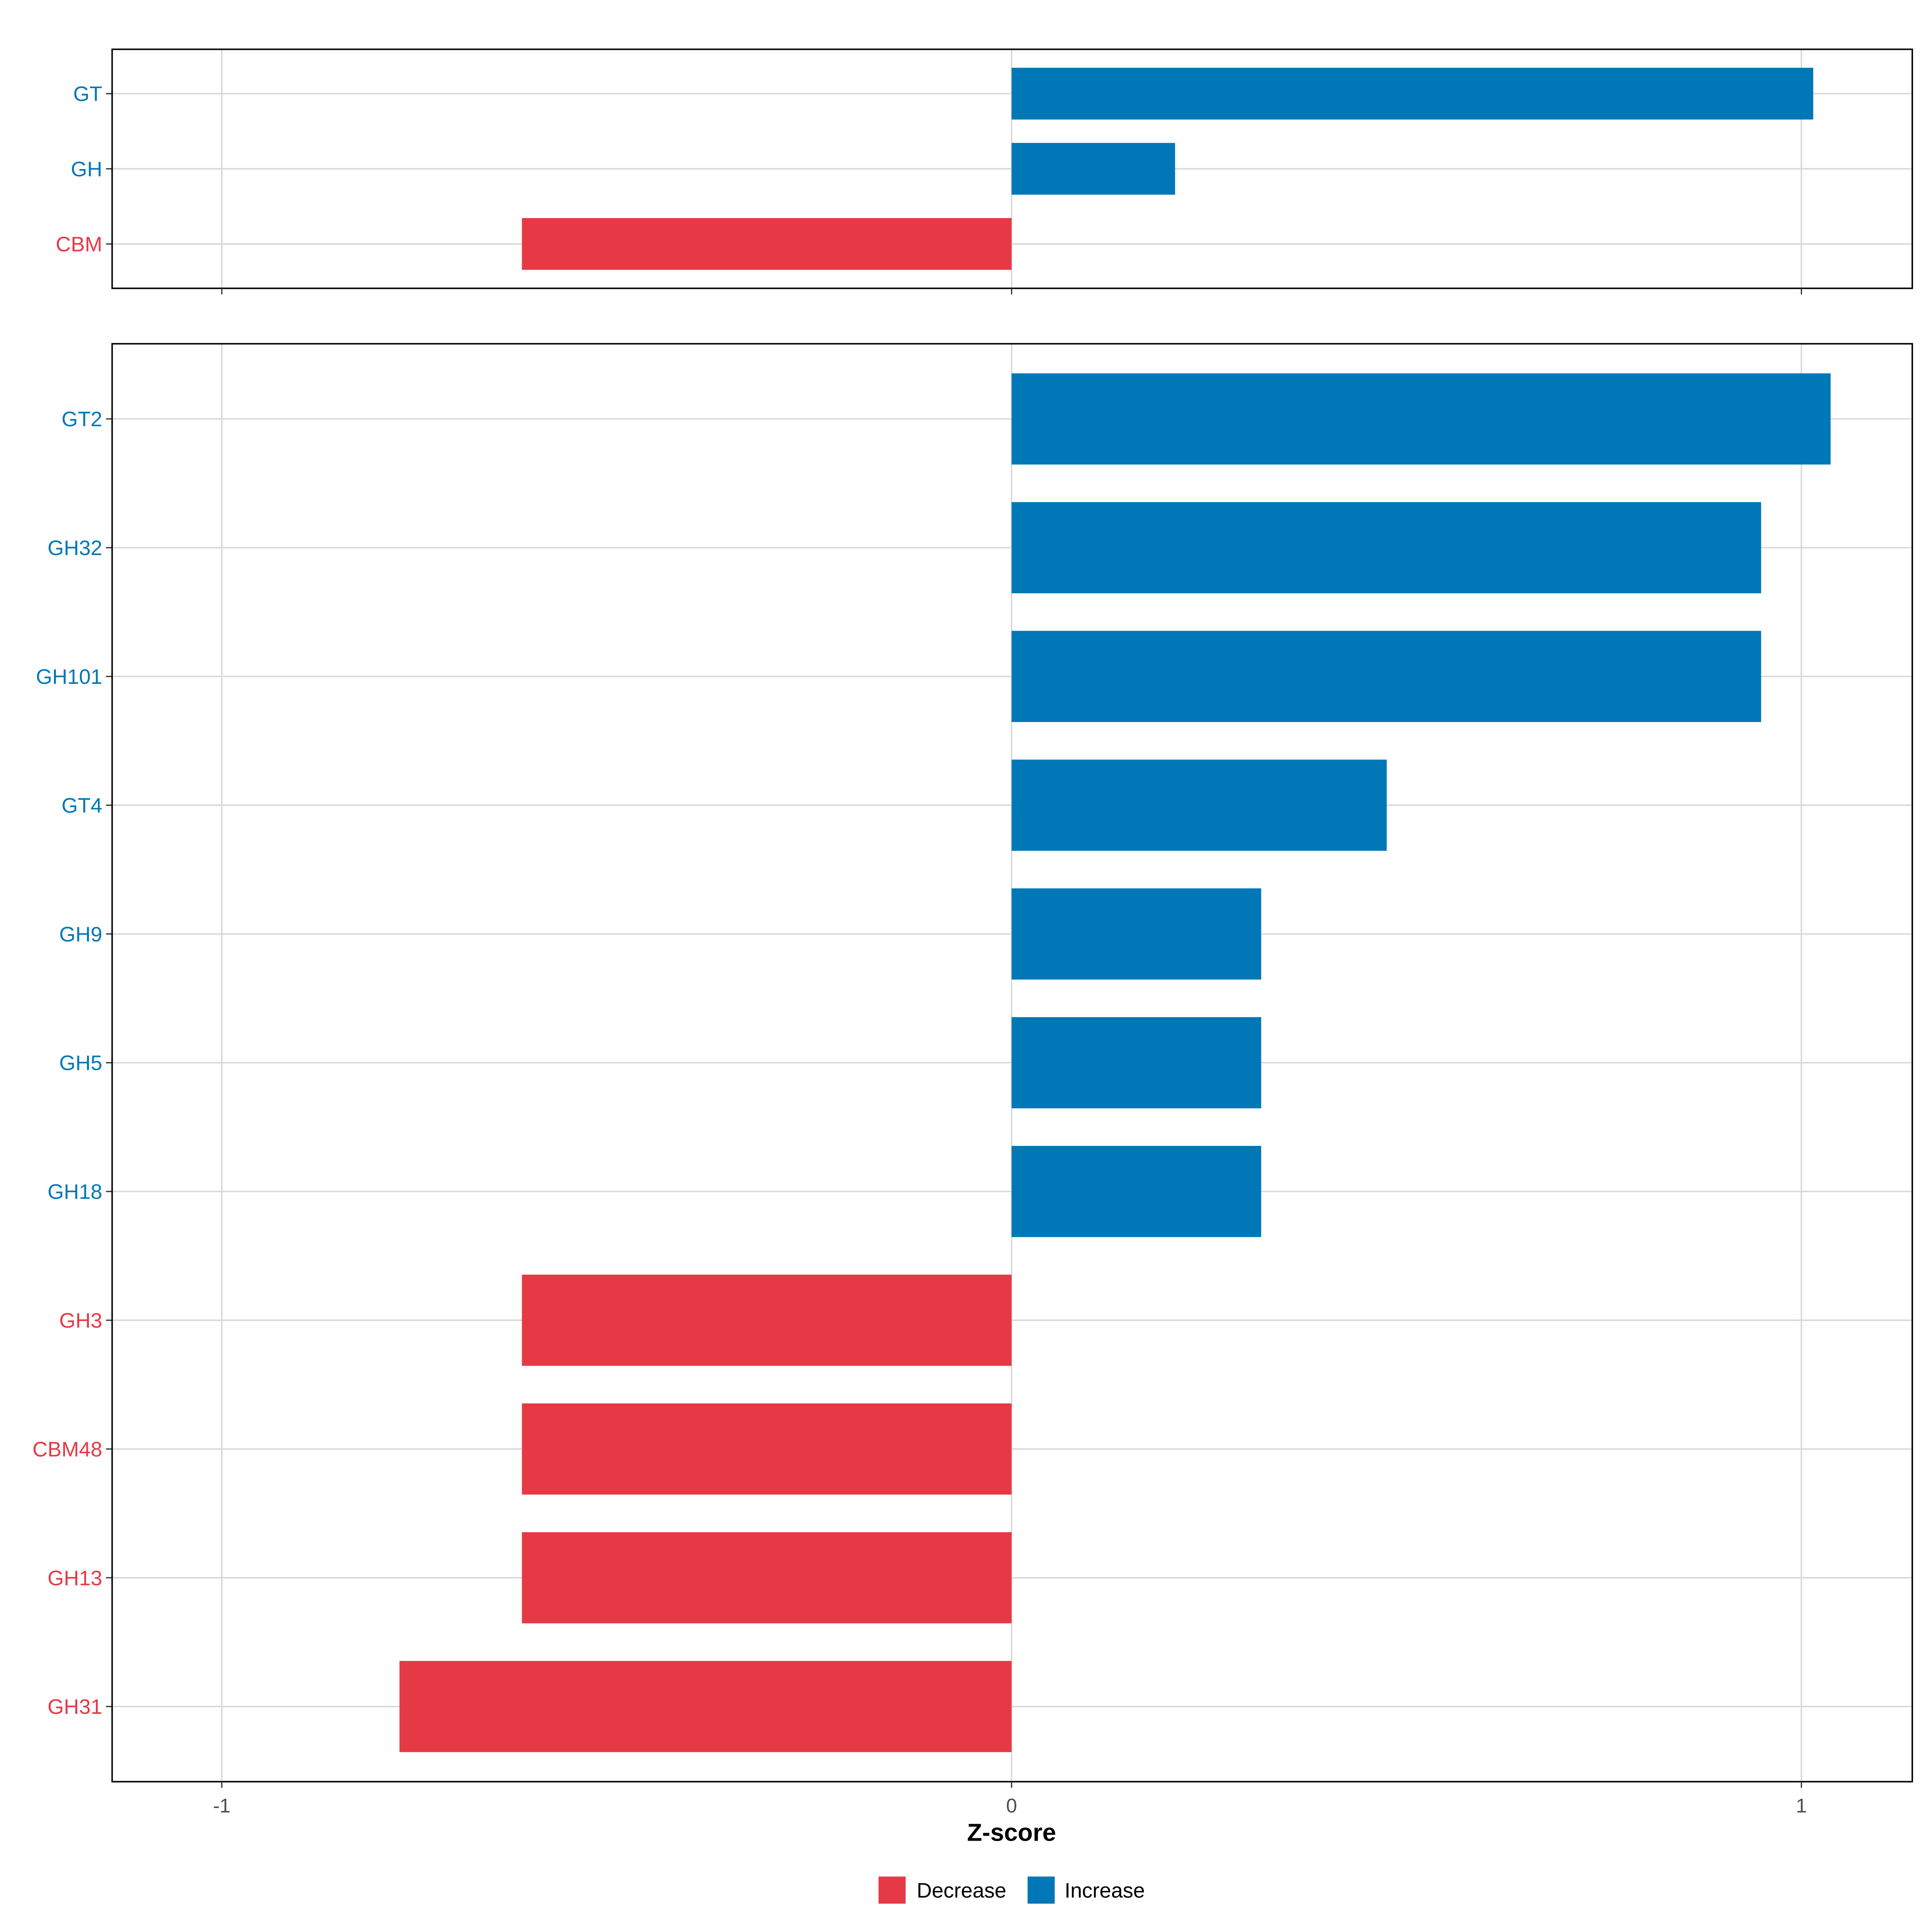 Image resolution: width=1932 pixels, height=1932 pixels. What do you see at coordinates (80, 934) in the screenshot?
I see `y-tick-label-gh9: GH9` at bounding box center [80, 934].